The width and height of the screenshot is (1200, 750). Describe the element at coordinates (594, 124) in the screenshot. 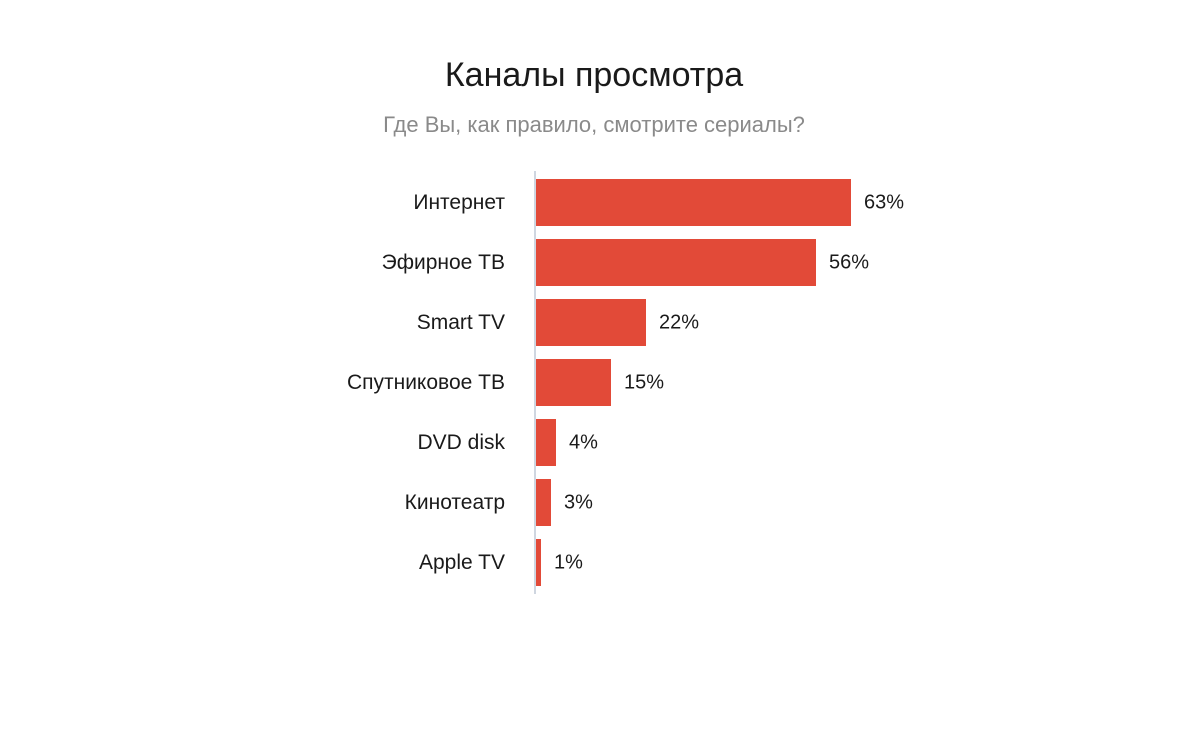

I see `chart-subtitle: Где Вы, как правило, смотрите сериалы?` at that location.